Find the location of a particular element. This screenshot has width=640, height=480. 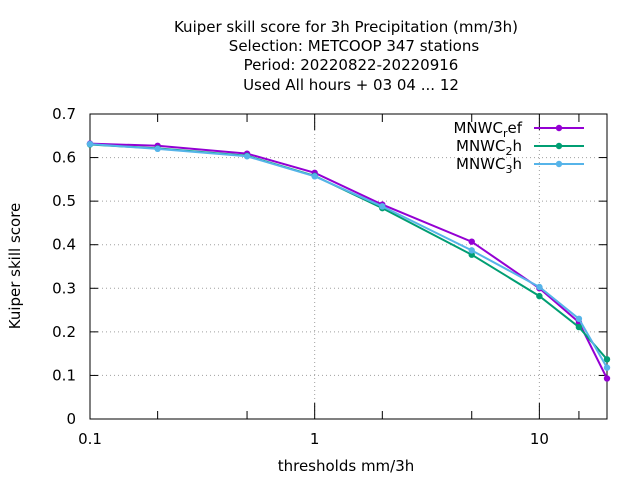

title-line-3: Period: 20220822-20220916 is located at coordinates (351, 65).